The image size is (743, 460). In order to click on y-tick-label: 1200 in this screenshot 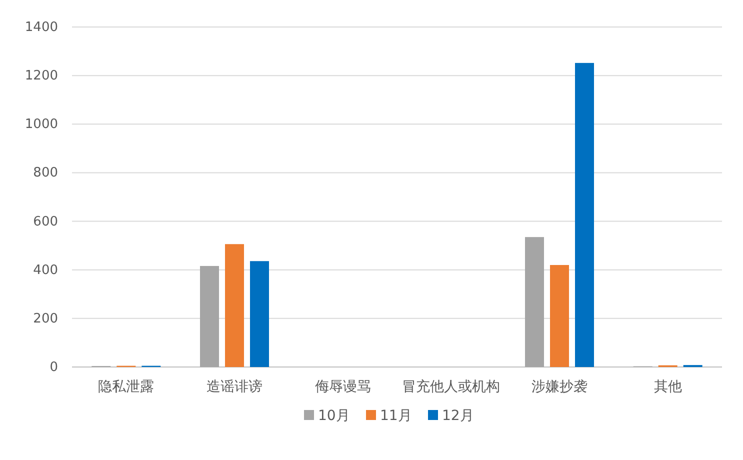, I will do `click(41, 76)`.